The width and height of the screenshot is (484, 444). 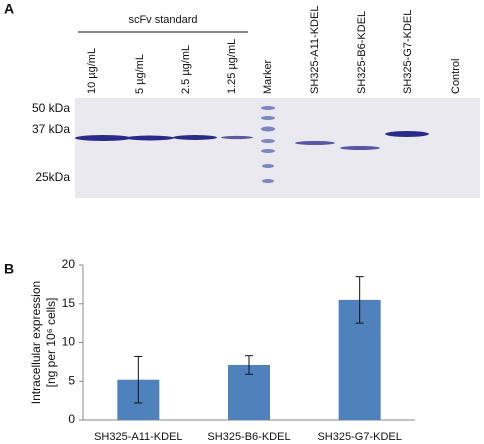 I want to click on y-tick-label: 10, so click(x=69, y=342).